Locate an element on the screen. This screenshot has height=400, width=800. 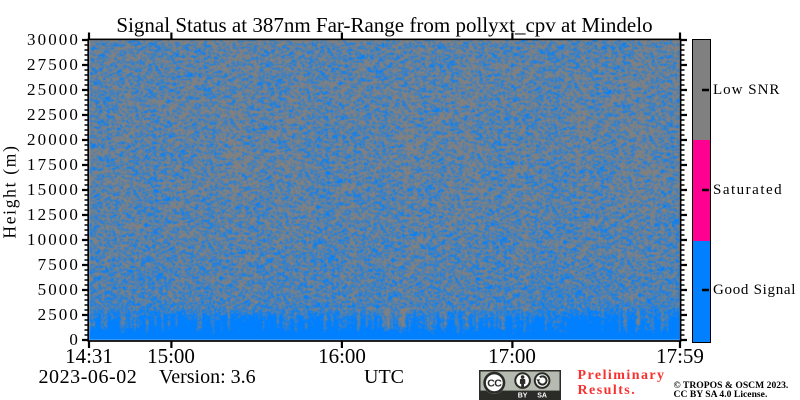
svg-text: BY is located at coordinates (523, 395).